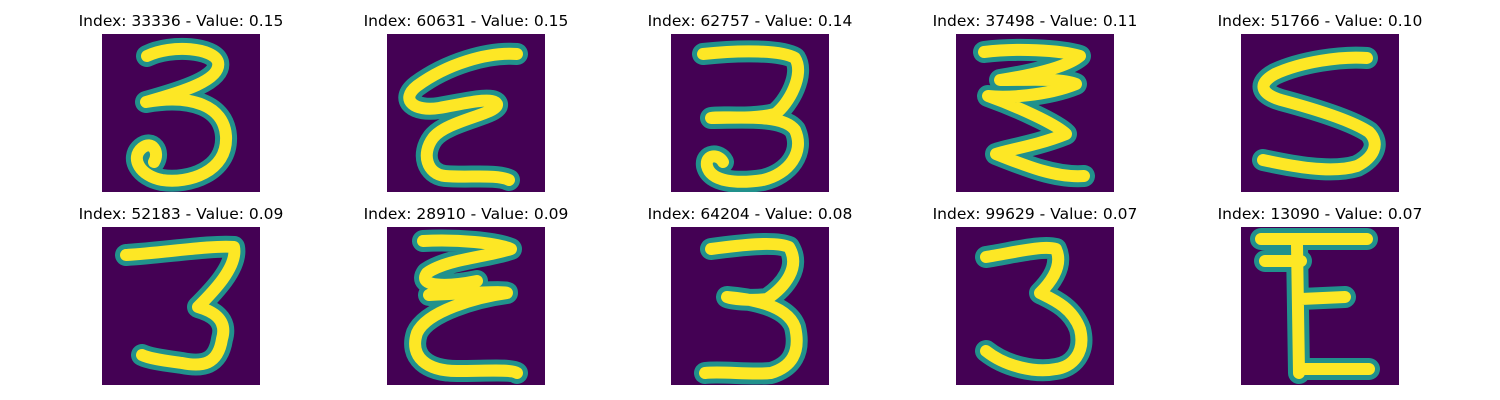 The image size is (1500, 400). What do you see at coordinates (181, 214) in the screenshot?
I see `panel-title: Index: 52183 - Value: 0.09` at bounding box center [181, 214].